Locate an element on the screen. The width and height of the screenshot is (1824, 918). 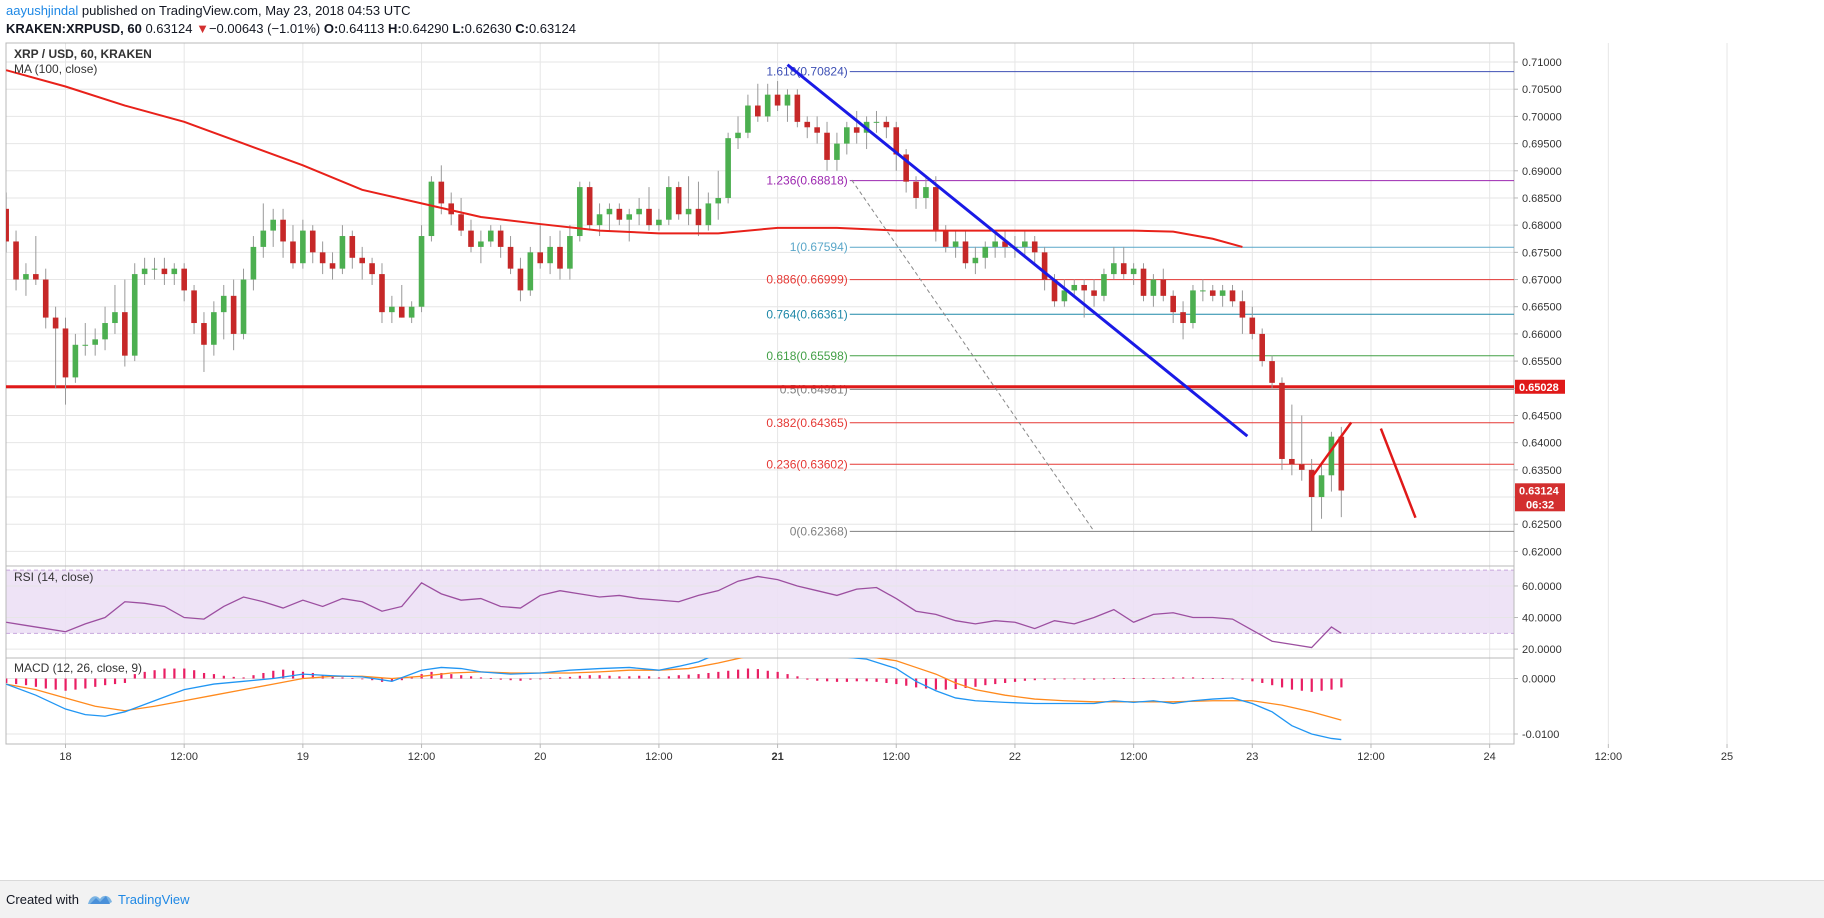
price-tick-label: 0.62500 is located at coordinates (1542, 525).